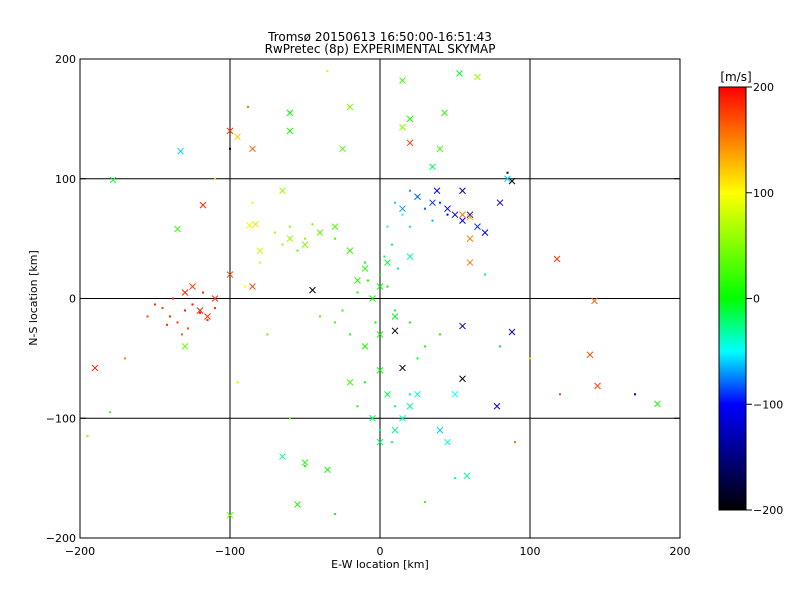  What do you see at coordinates (735, 77) in the screenshot?
I see `colorbar-label: [m/s]` at bounding box center [735, 77].